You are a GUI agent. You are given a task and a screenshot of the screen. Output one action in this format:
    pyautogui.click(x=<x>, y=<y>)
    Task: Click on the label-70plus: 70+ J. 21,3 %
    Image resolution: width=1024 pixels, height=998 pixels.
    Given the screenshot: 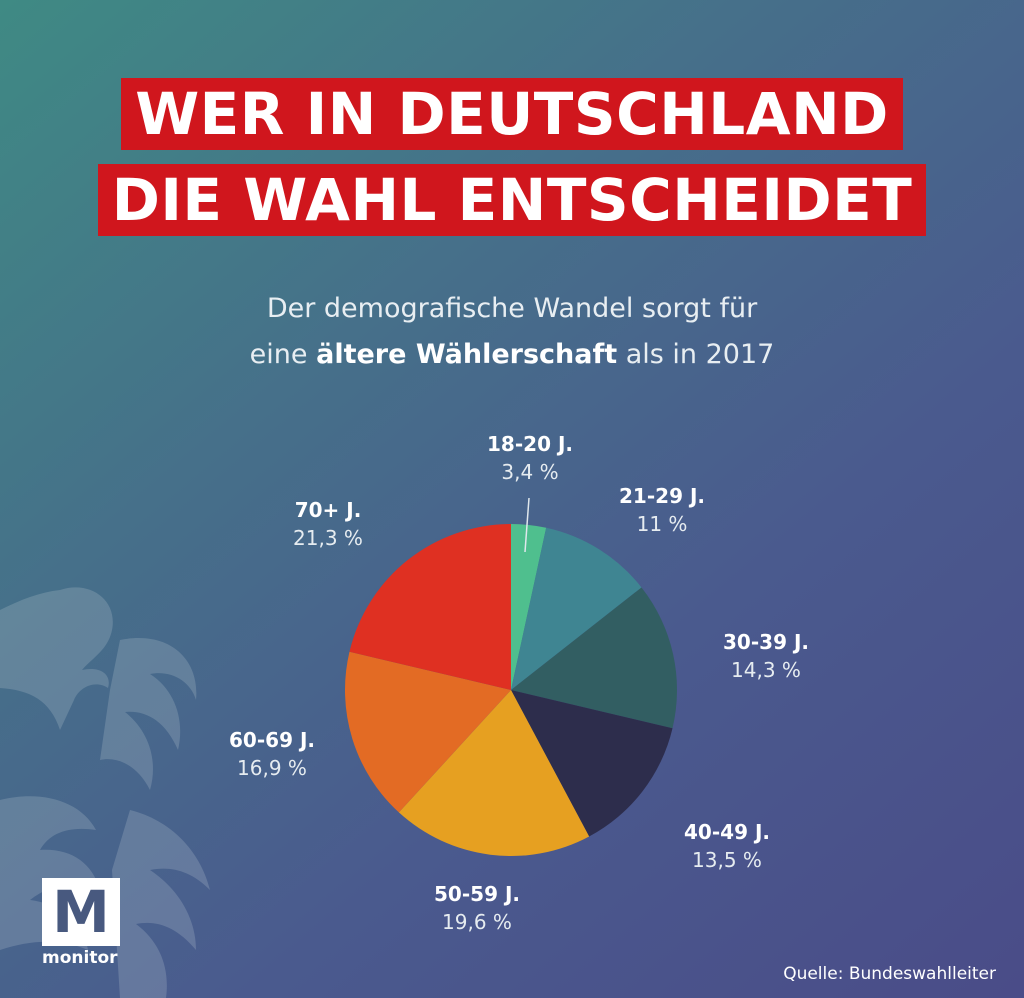 What is the action you would take?
    pyautogui.click(x=328, y=524)
    